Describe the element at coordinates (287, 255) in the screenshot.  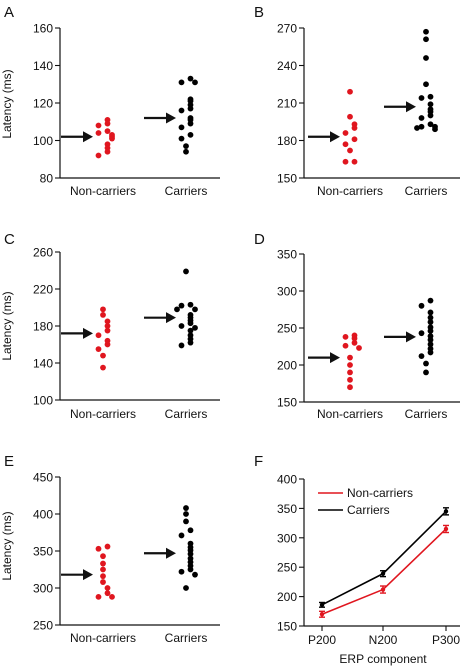
I see `y-tick-label: 350` at that location.